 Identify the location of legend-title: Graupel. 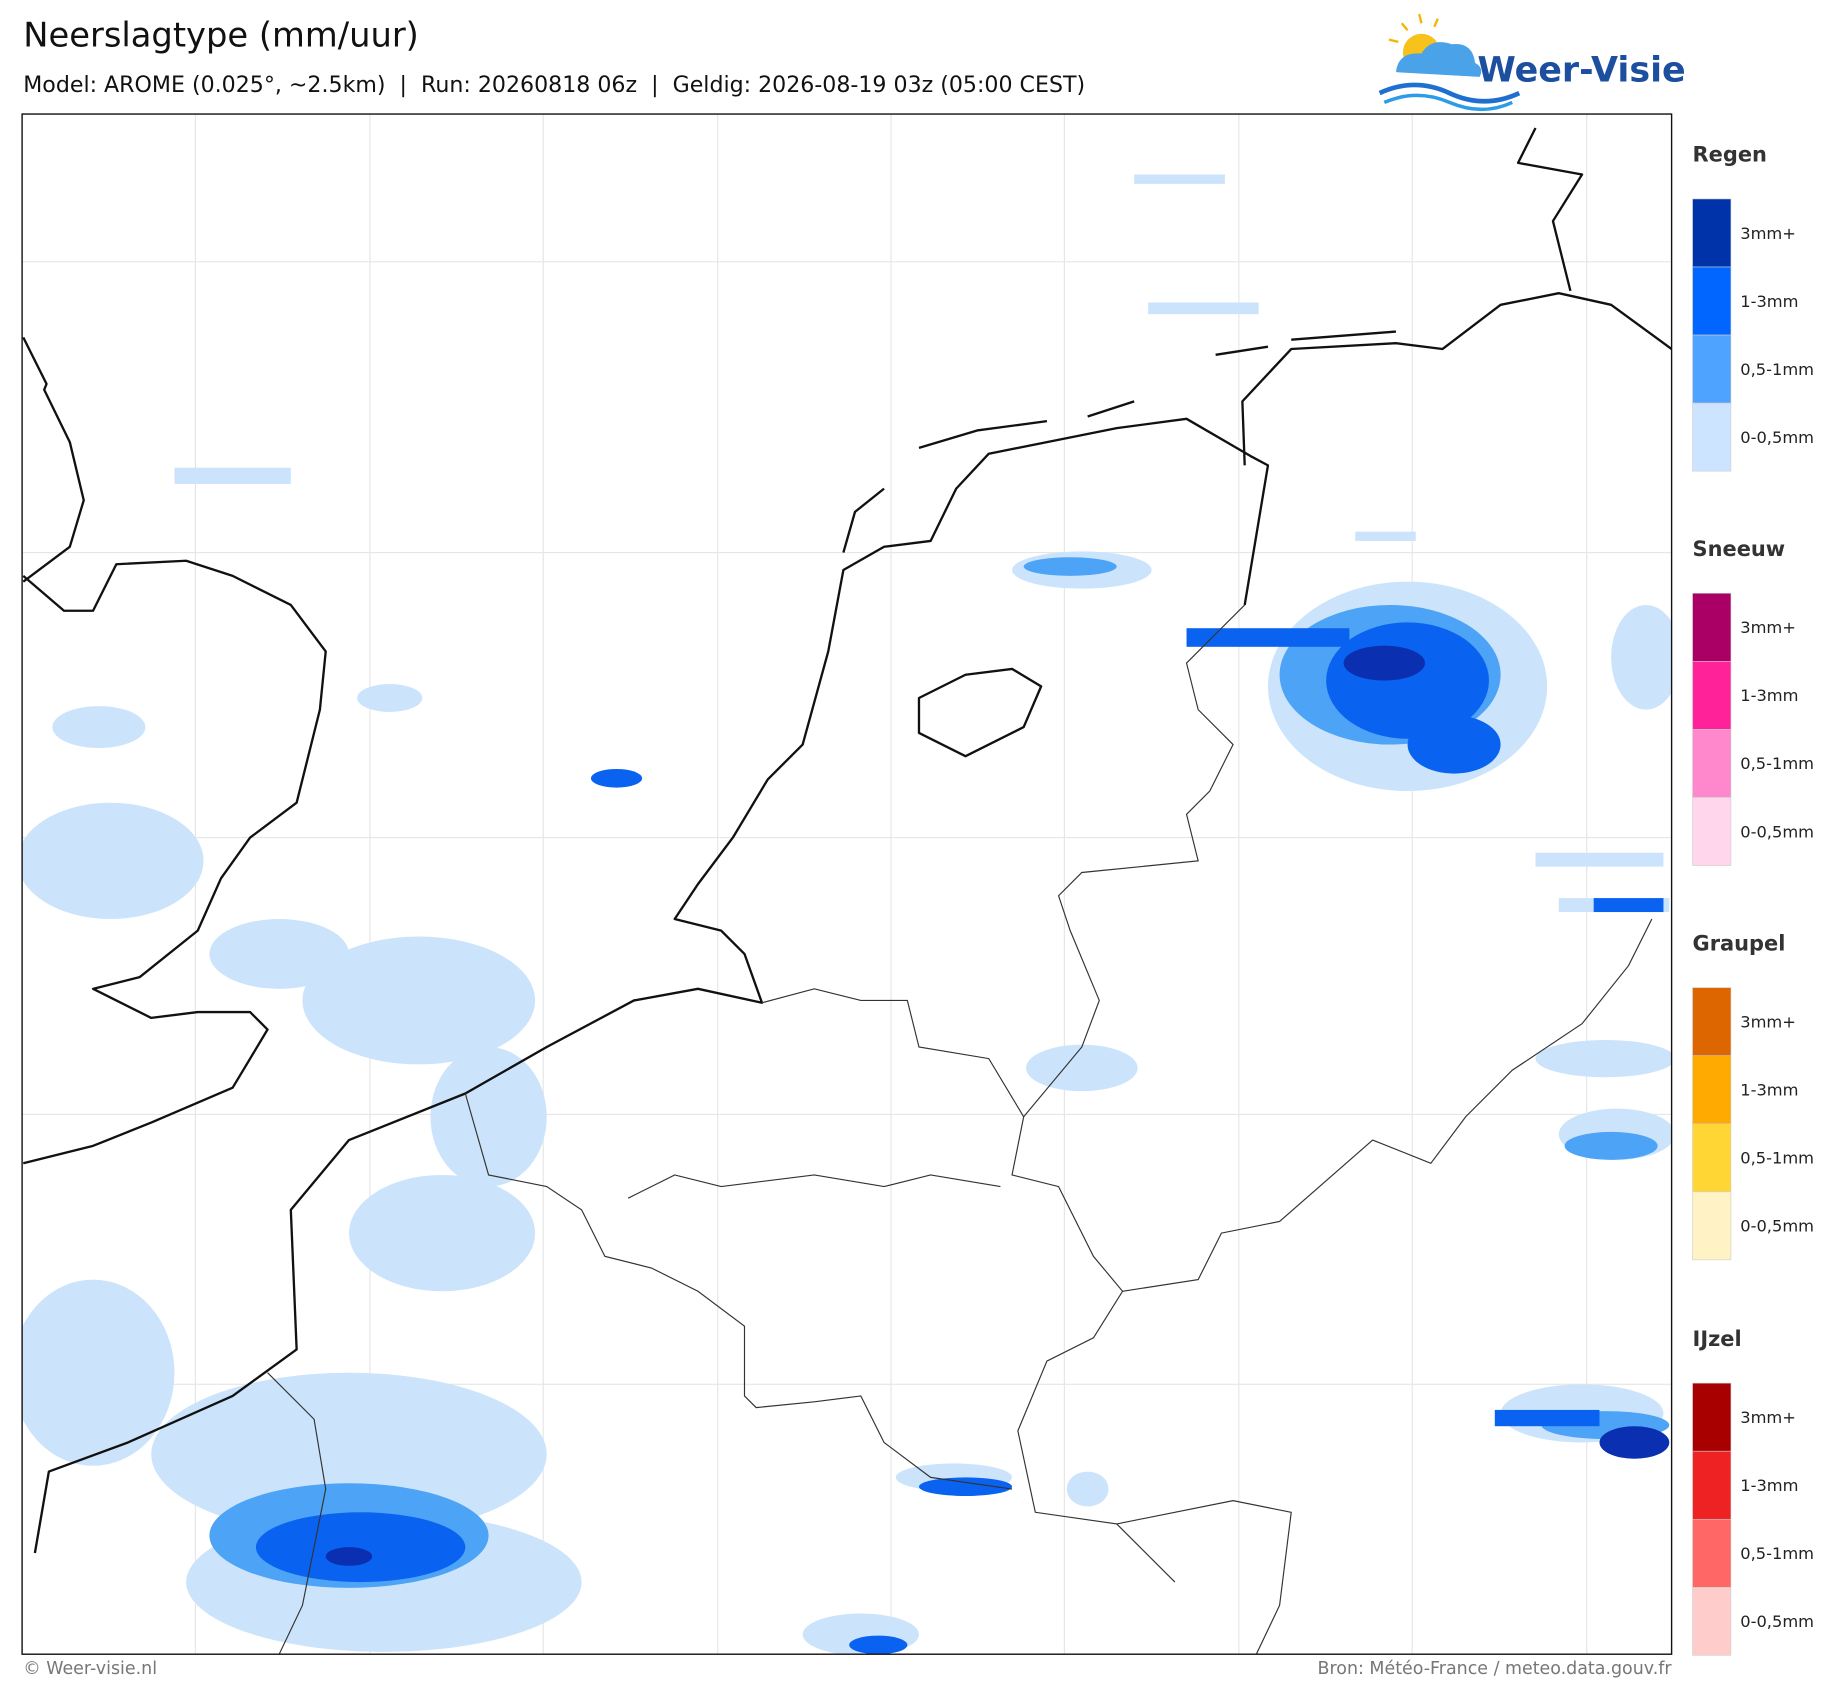
(1739, 943).